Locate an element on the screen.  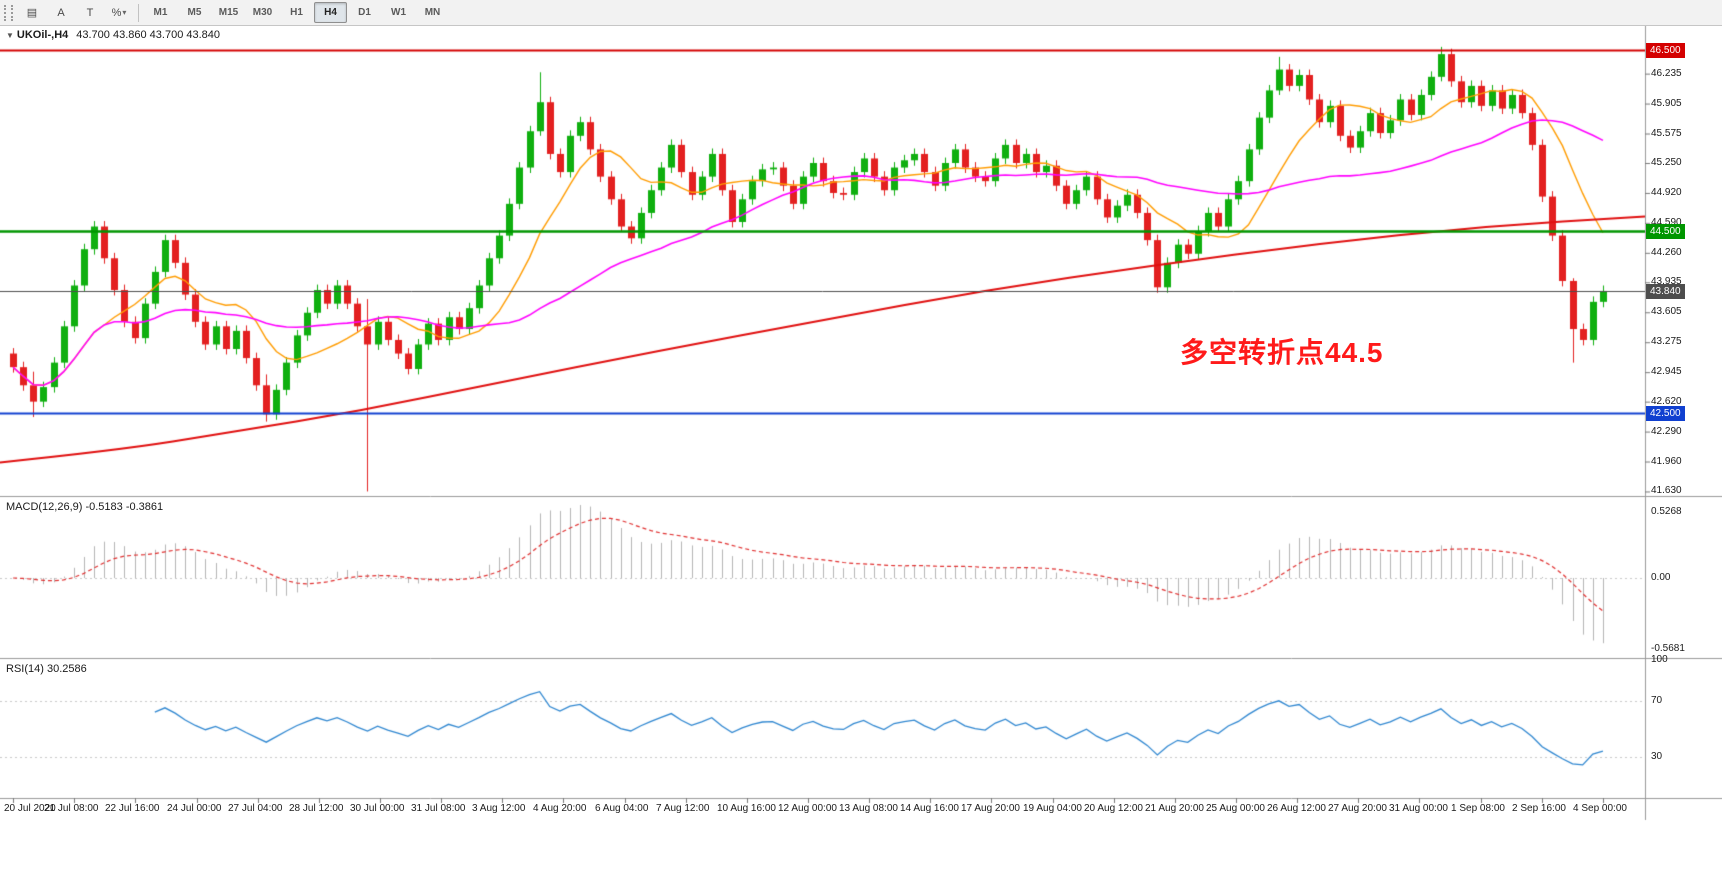
time-axis-label: 25 Aug 00:00 is located at coordinates (1235, 808).